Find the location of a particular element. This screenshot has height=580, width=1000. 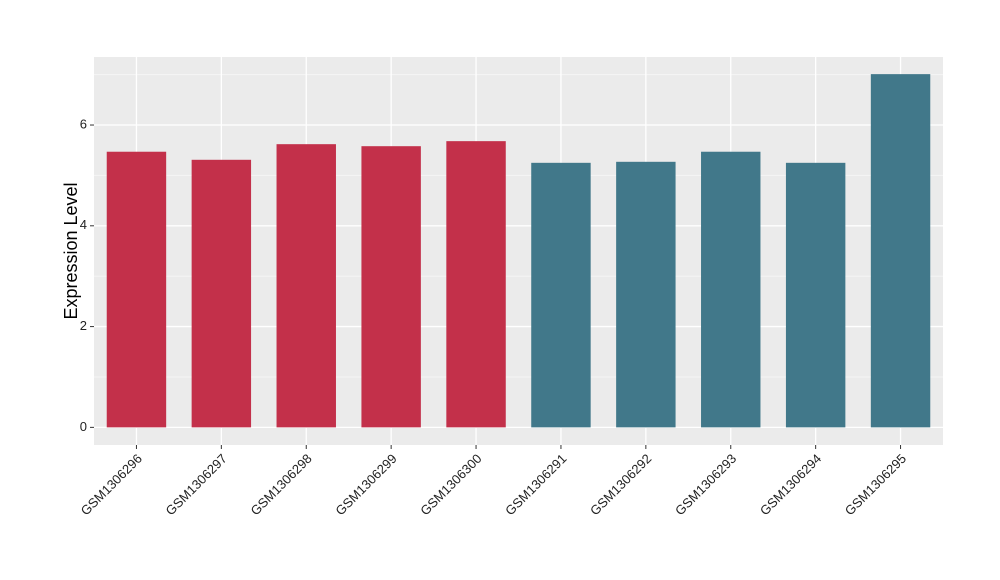

y-tick-label: 6 is located at coordinates (83, 123).